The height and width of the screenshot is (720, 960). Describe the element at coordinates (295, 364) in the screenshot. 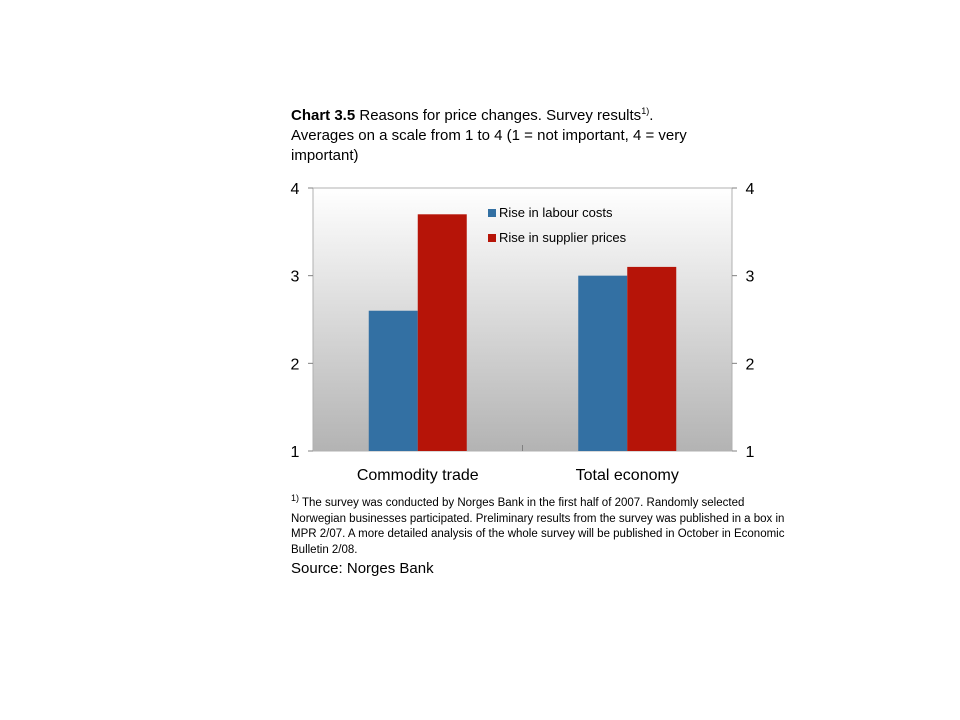

I see `y-tick-label-left: 2` at that location.